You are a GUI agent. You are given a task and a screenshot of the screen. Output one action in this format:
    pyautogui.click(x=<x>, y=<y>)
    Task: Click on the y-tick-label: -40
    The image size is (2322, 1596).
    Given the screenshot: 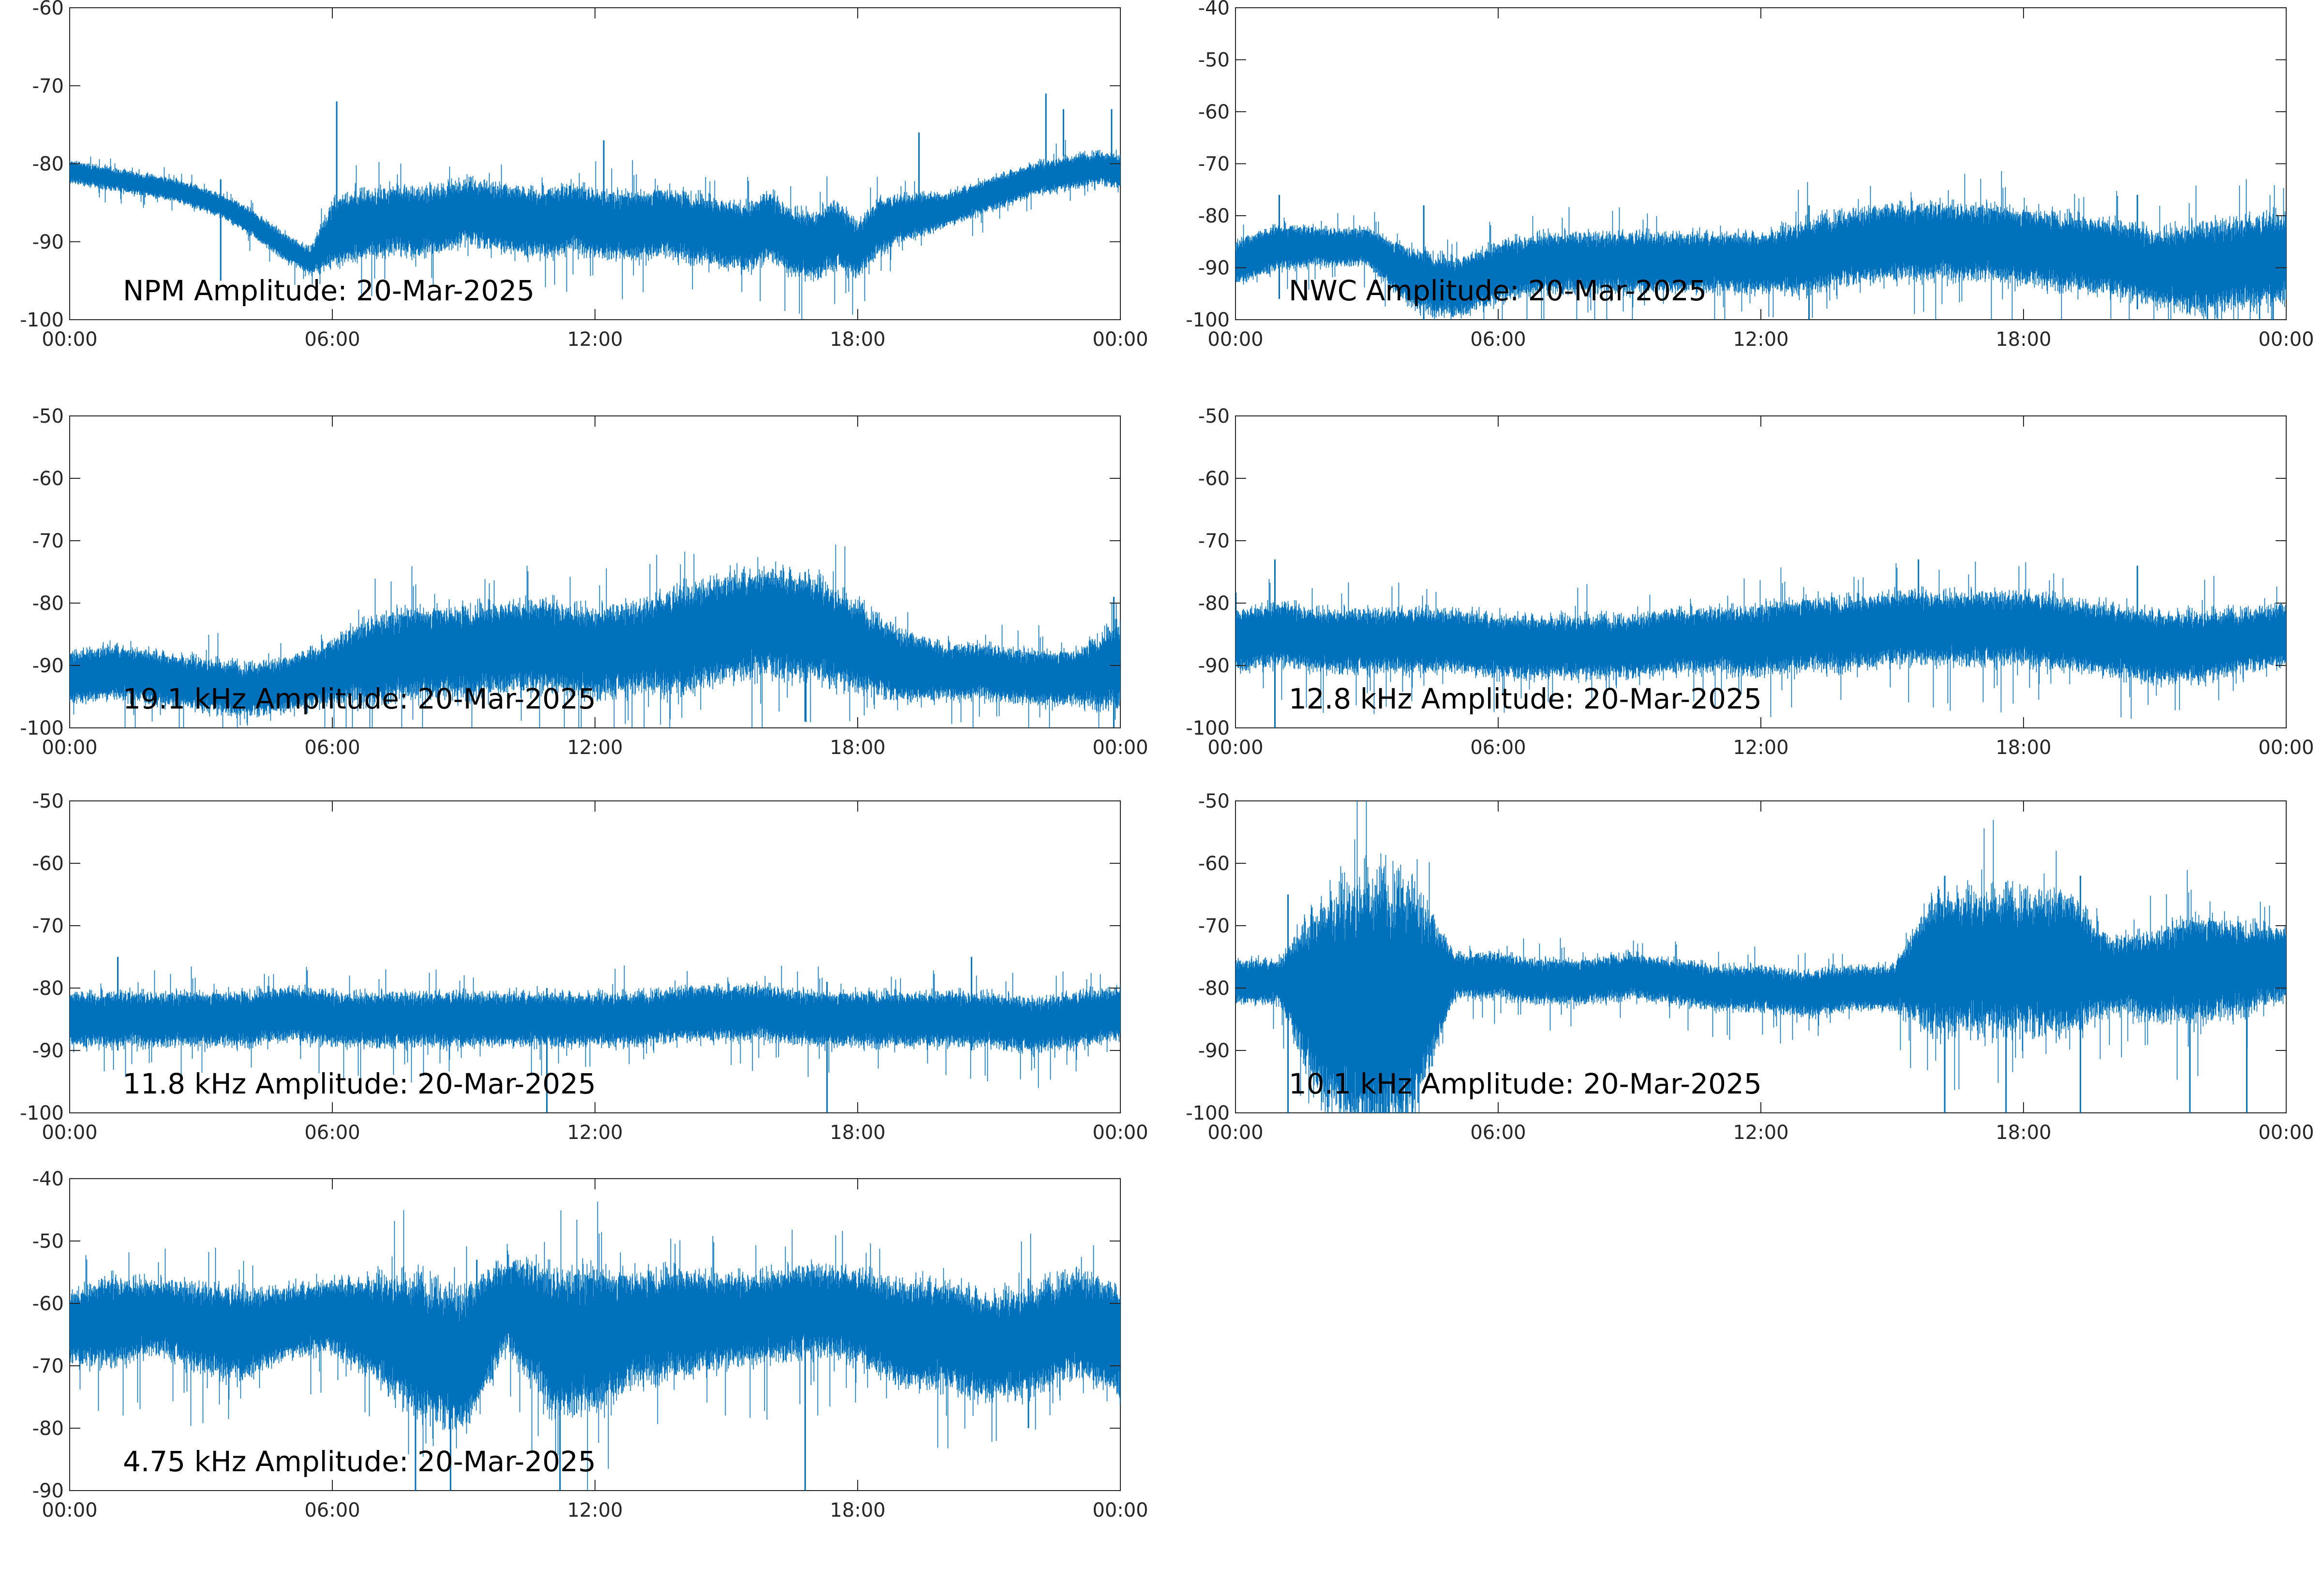 What is the action you would take?
    pyautogui.click(x=48, y=1179)
    